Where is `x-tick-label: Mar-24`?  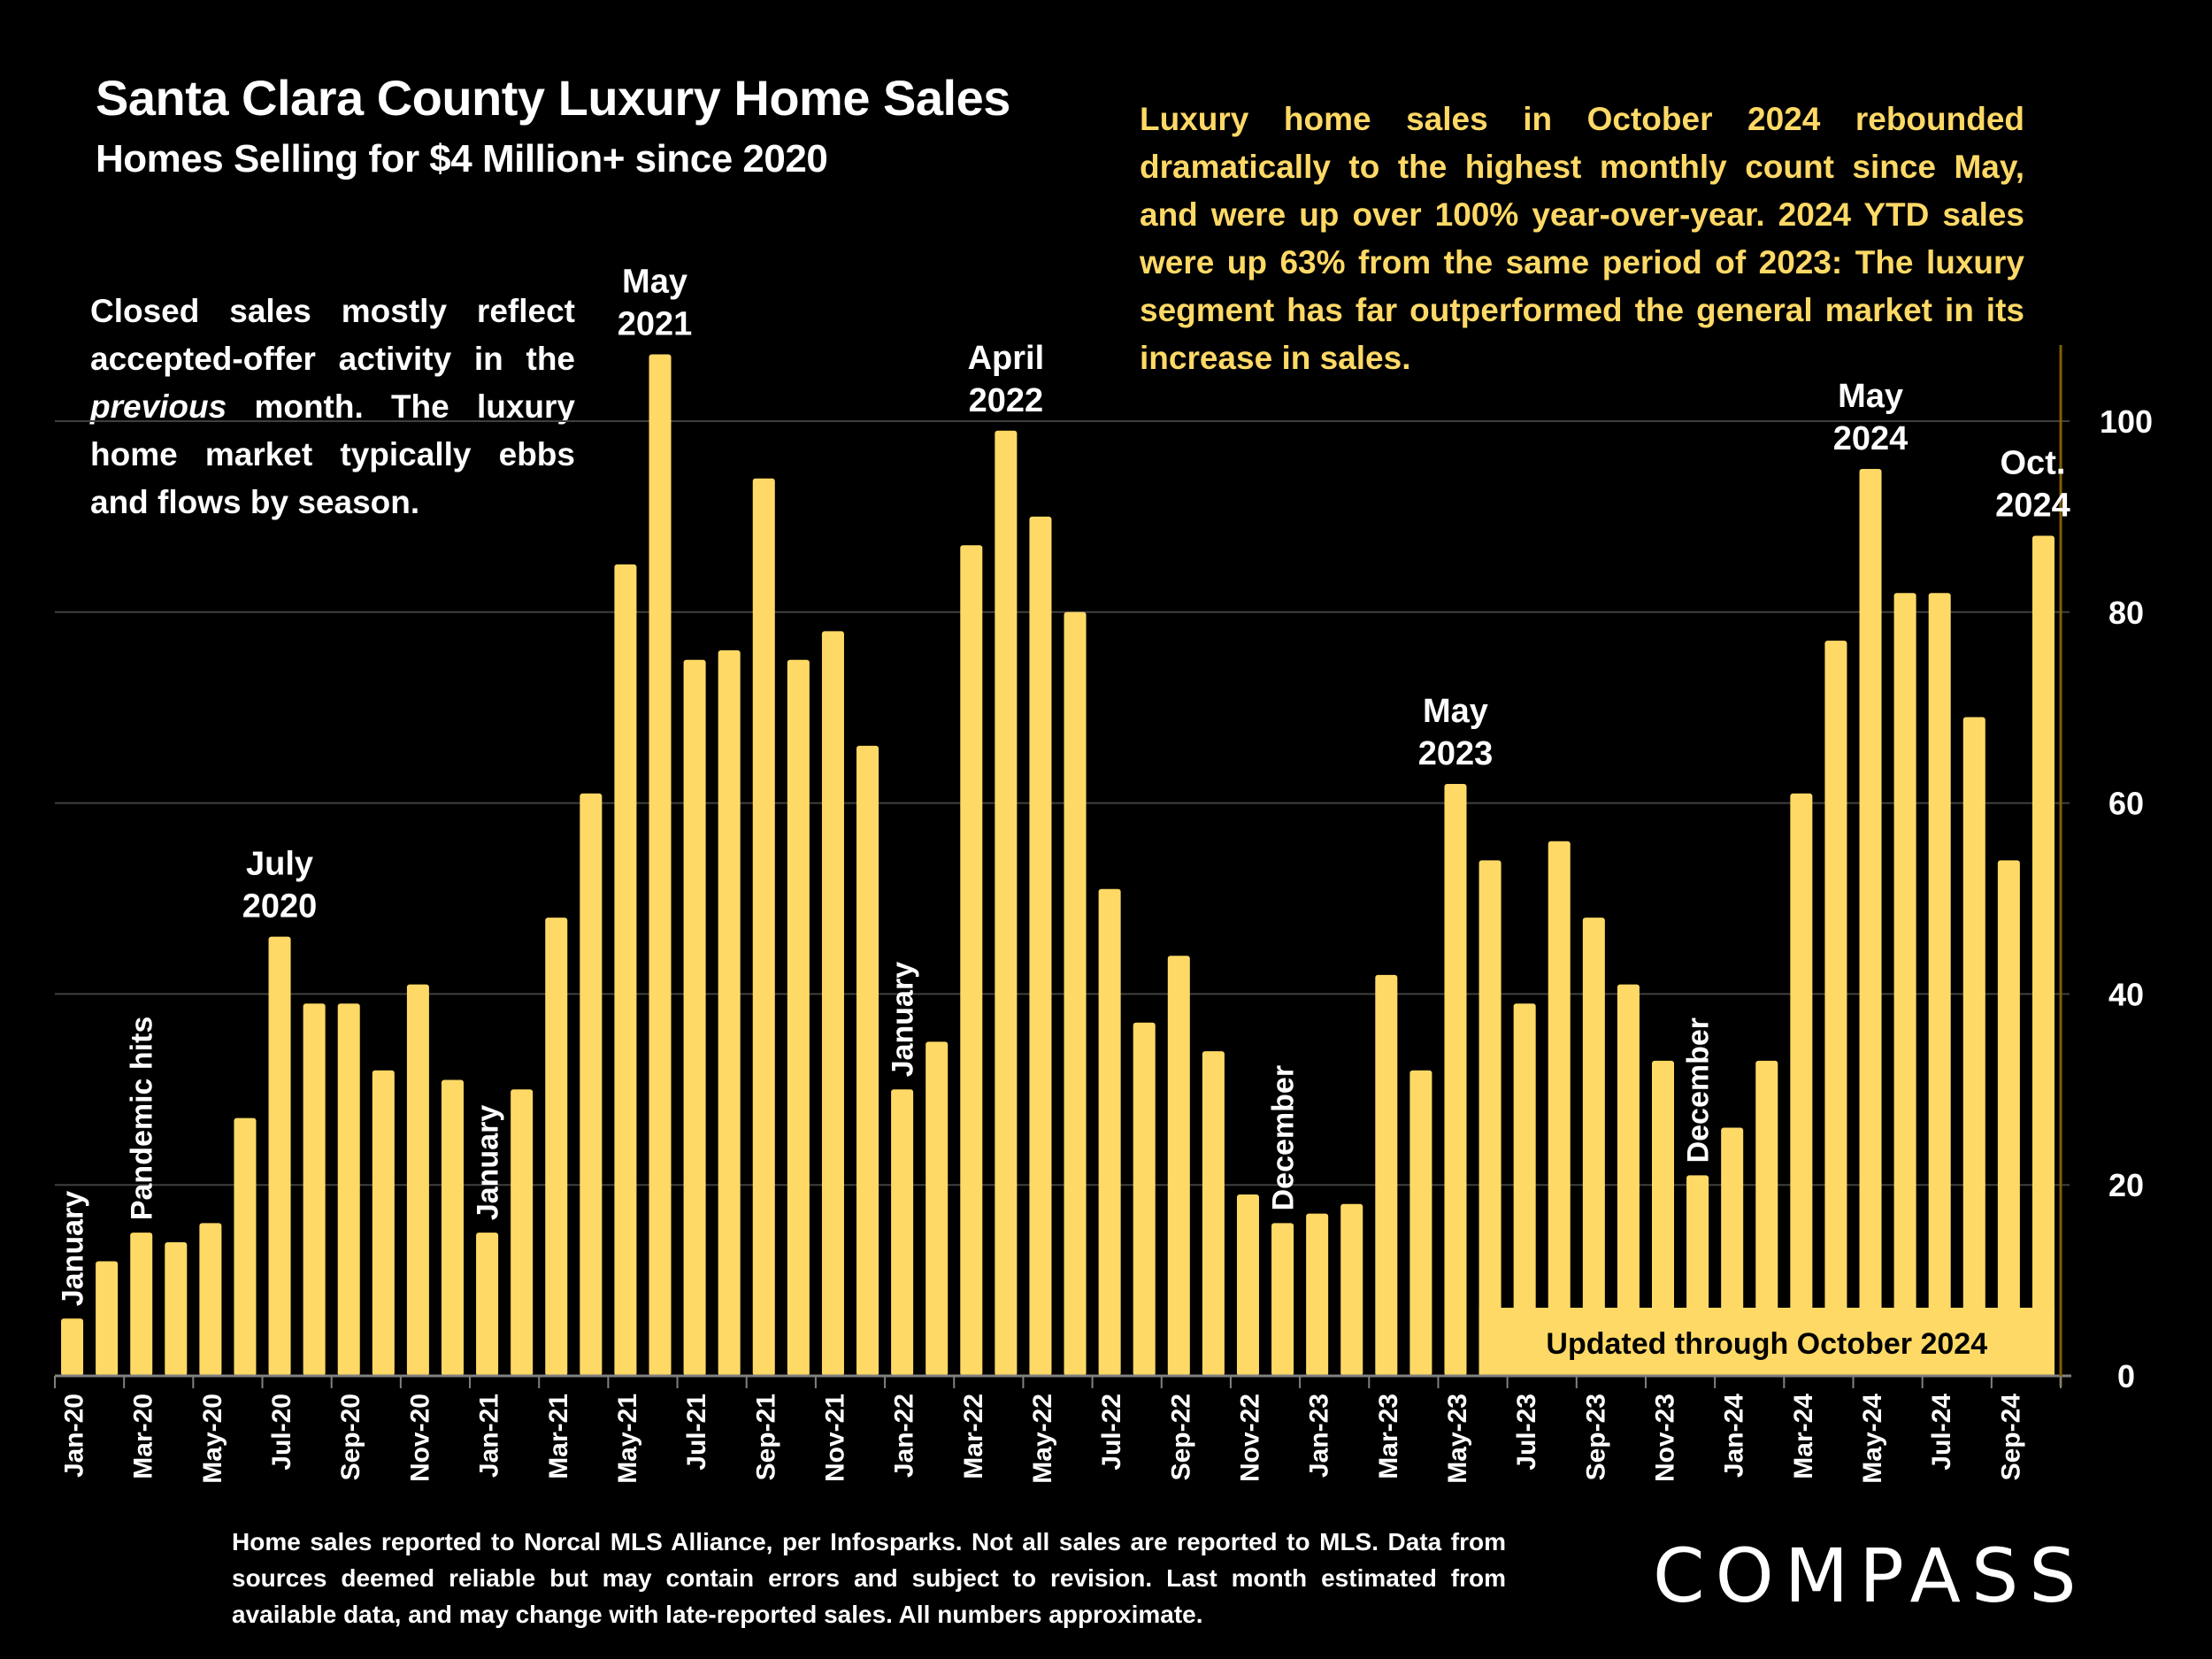 x-tick-label: Mar-24 is located at coordinates (1804, 1437).